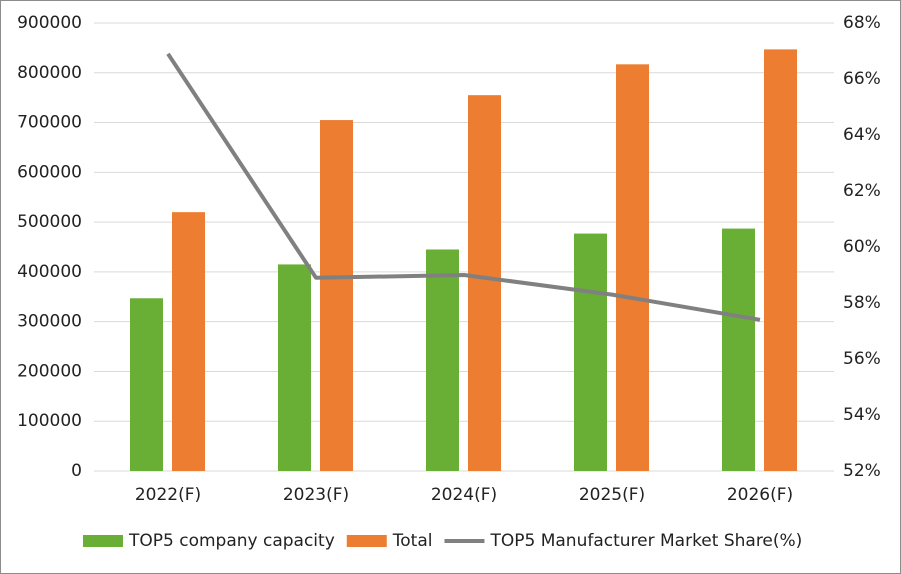  Describe the element at coordinates (862, 191) in the screenshot. I see `y2-tick-label: 62%` at that location.